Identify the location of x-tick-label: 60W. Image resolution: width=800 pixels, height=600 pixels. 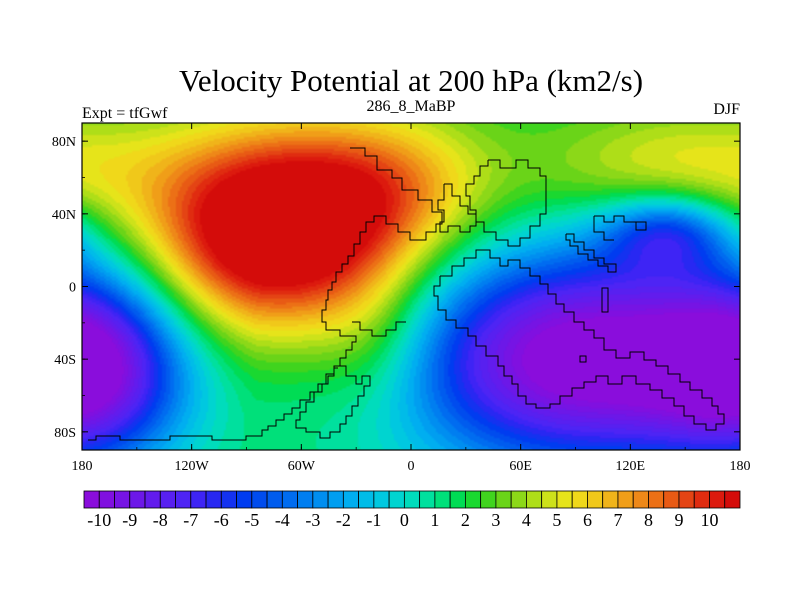
(302, 466).